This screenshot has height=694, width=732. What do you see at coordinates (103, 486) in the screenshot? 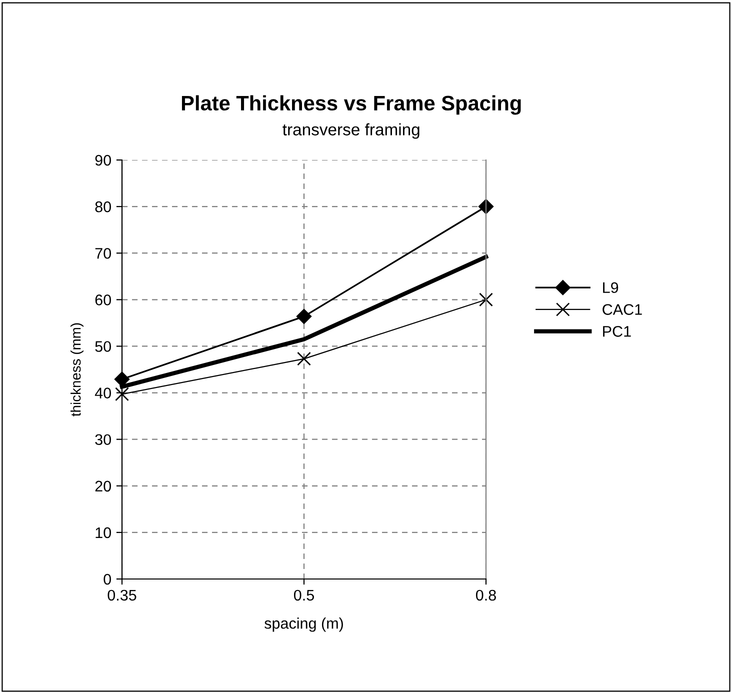
I see `y-tick-label: 20` at bounding box center [103, 486].